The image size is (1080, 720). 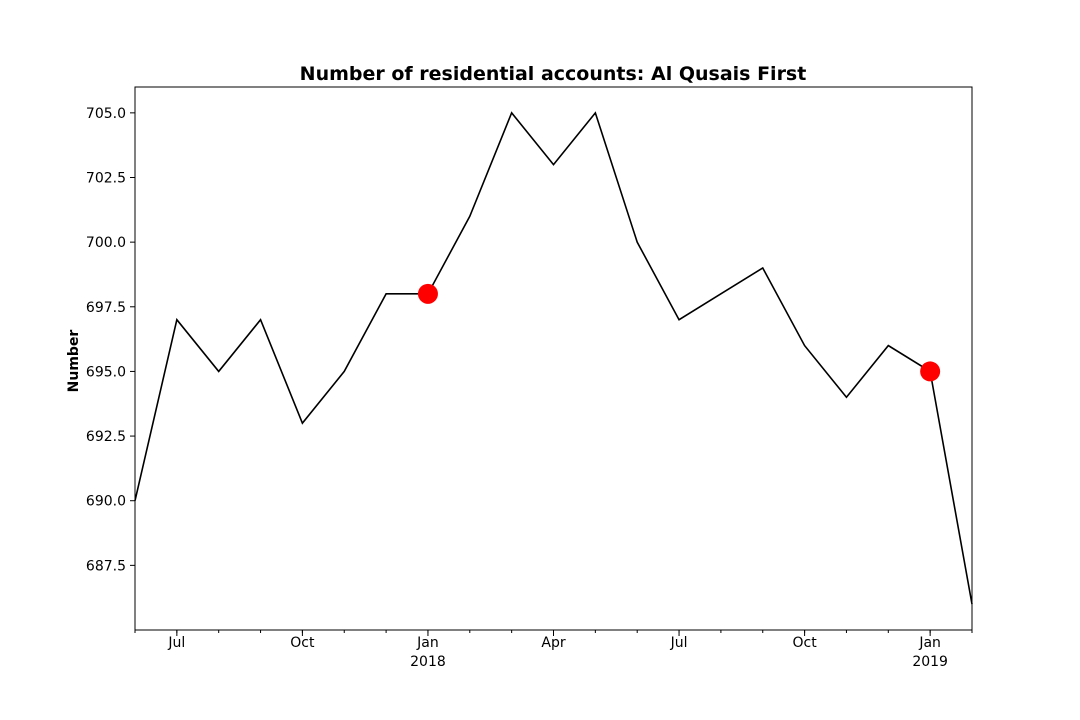 What do you see at coordinates (106, 372) in the screenshot?
I see `y-tick-label: 695.0` at bounding box center [106, 372].